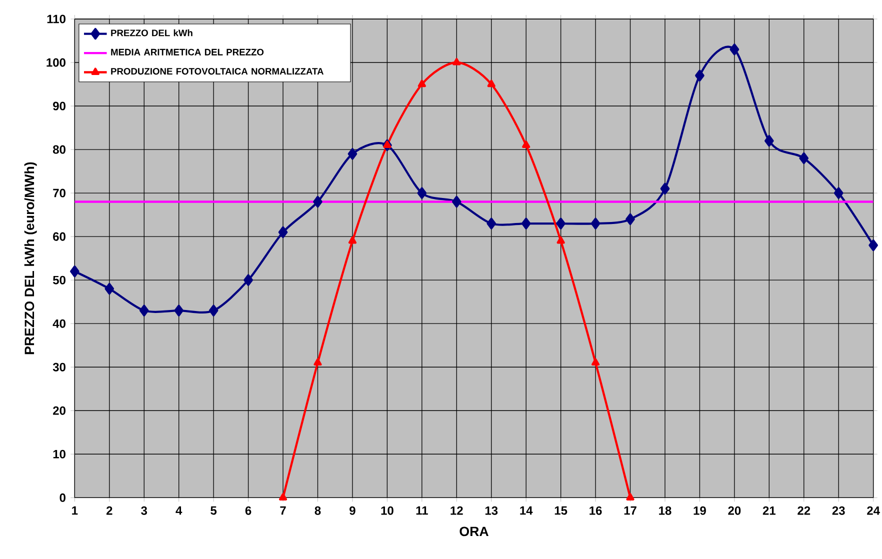 Image resolution: width=882 pixels, height=559 pixels. I want to click on x-tick-label: 21, so click(769, 510).